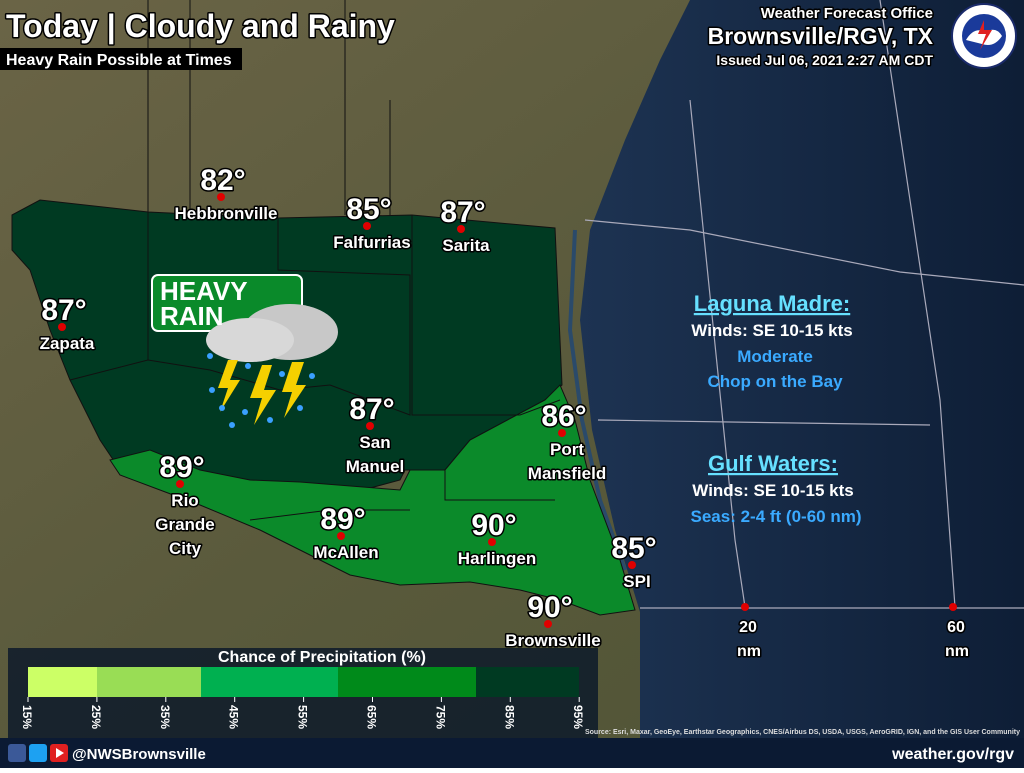 This screenshot has width=1024, height=773. I want to click on office-location: Brownsville/RGV, TX, so click(821, 36).